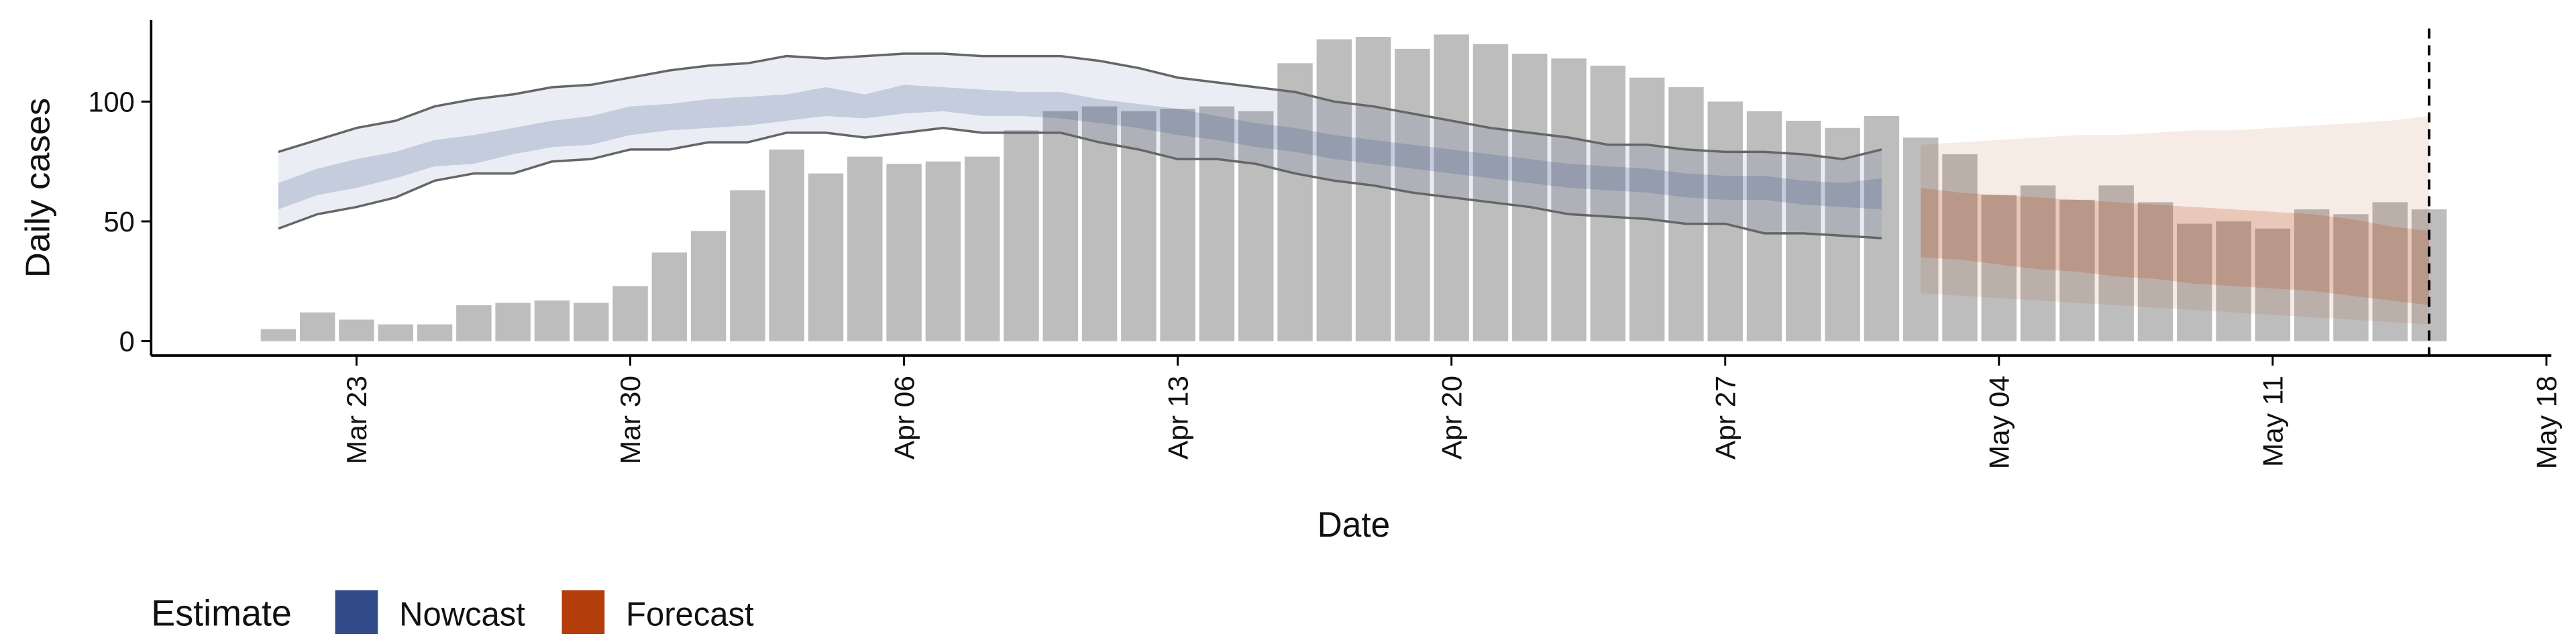 Image resolution: width=2576 pixels, height=644 pixels. Describe the element at coordinates (462, 614) in the screenshot. I see `legend-label: Nowcast` at that location.